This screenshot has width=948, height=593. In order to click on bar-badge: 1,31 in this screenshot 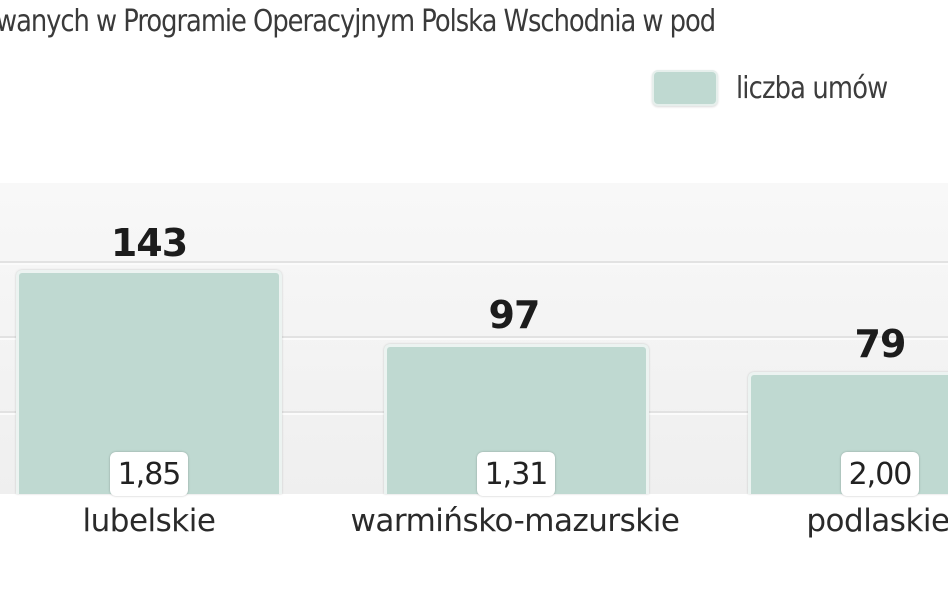, I will do `click(516, 474)`.